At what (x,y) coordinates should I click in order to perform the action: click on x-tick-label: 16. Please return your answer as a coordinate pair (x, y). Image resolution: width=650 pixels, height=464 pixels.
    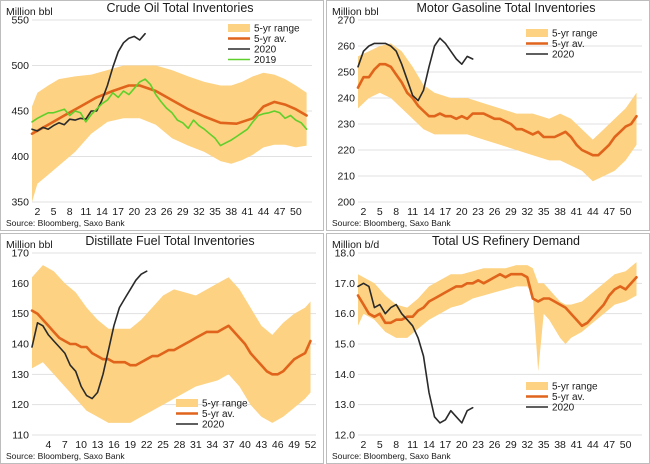
    Looking at the image, I should click on (114, 445).